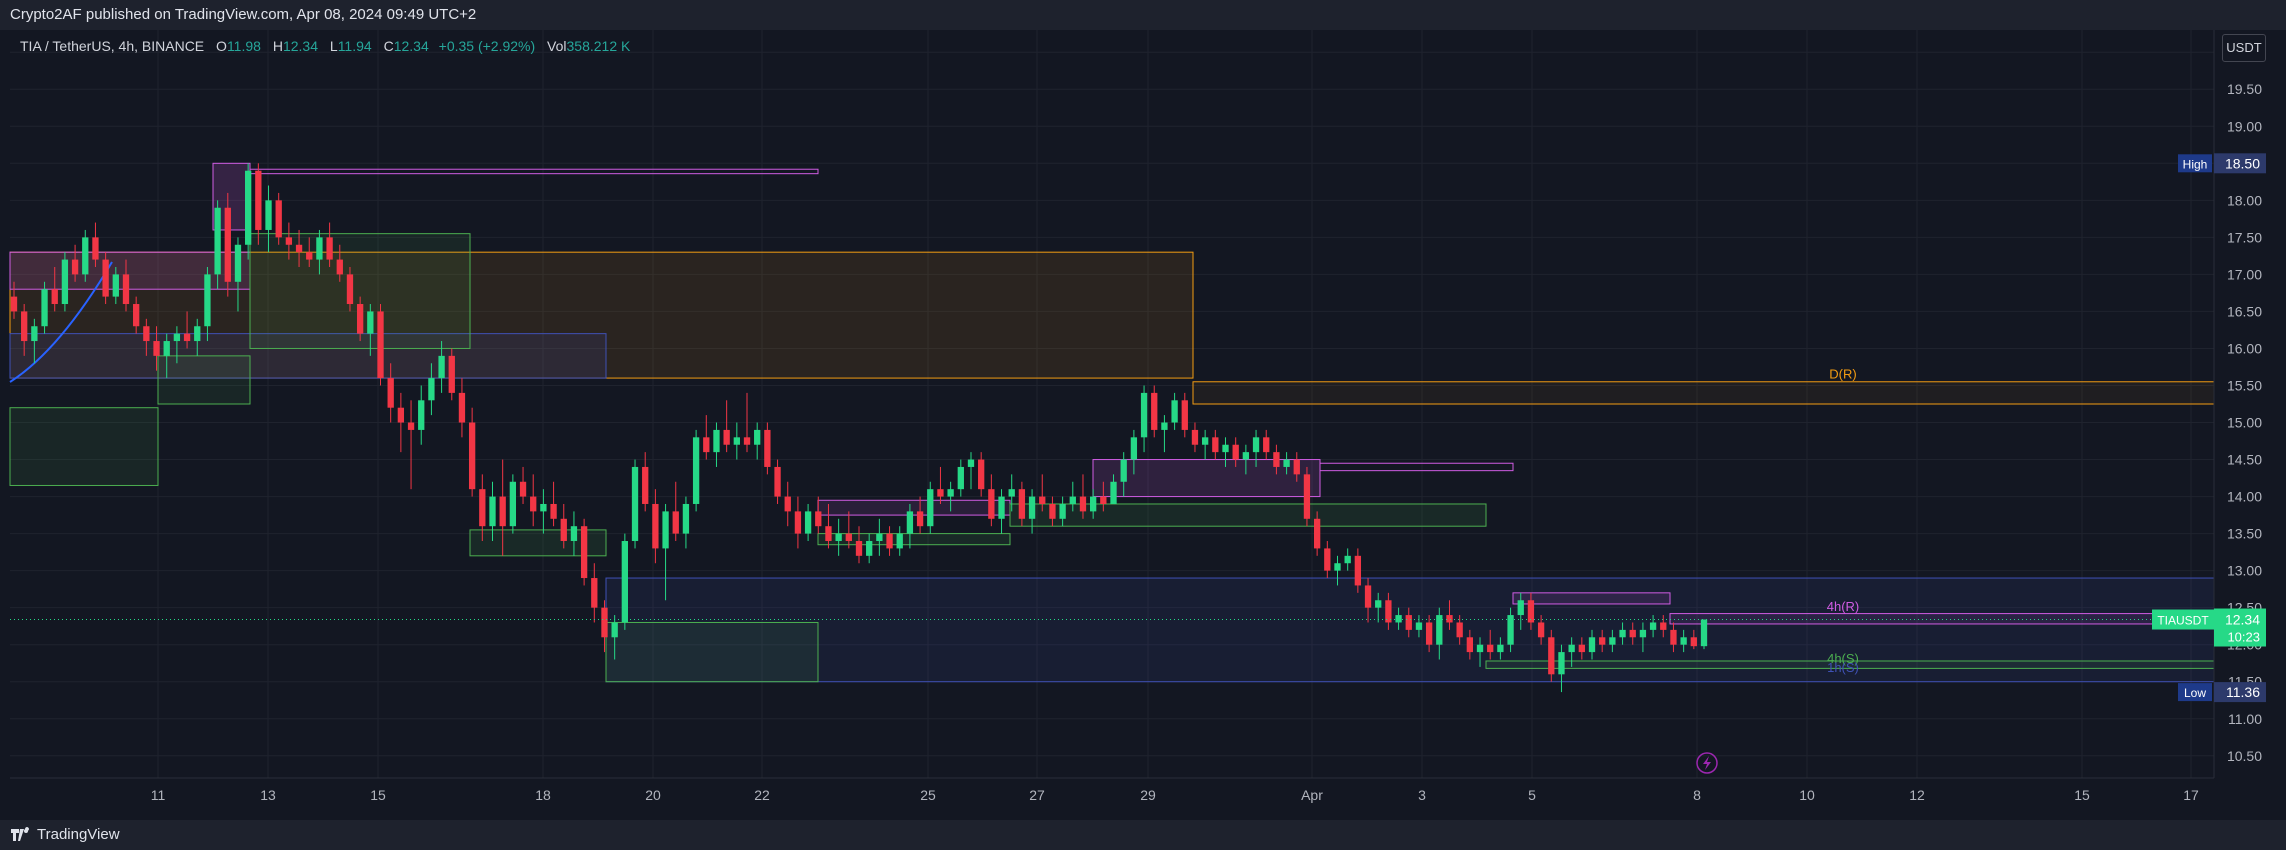  I want to click on low-marker-tag-text: Low, so click(2195, 693).